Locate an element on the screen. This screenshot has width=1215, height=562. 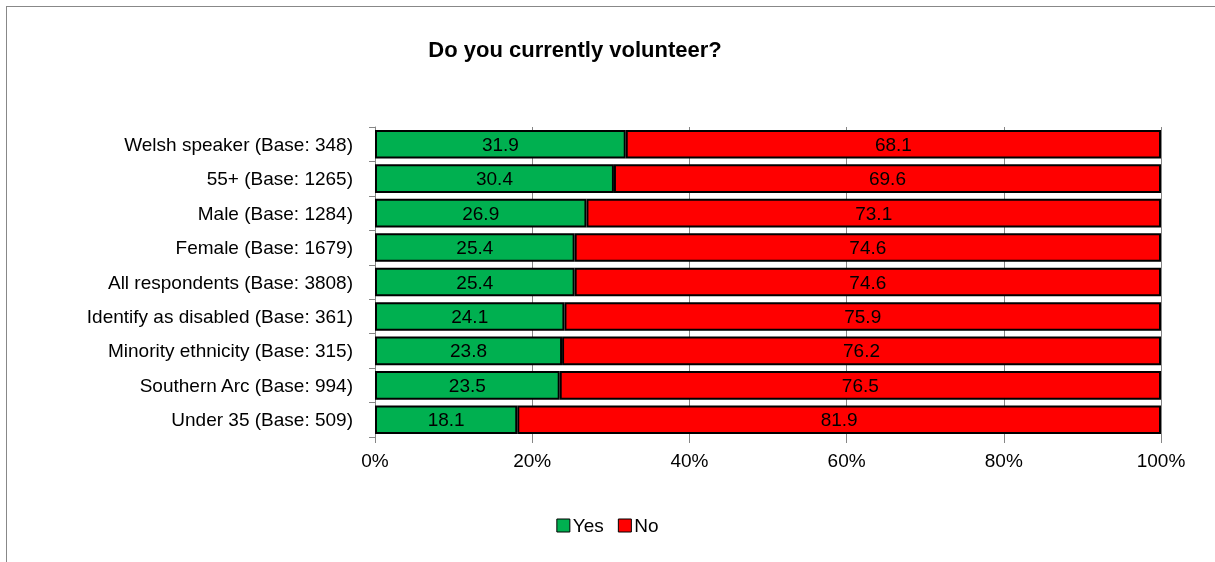
data-label: 81.9 is located at coordinates (839, 420).